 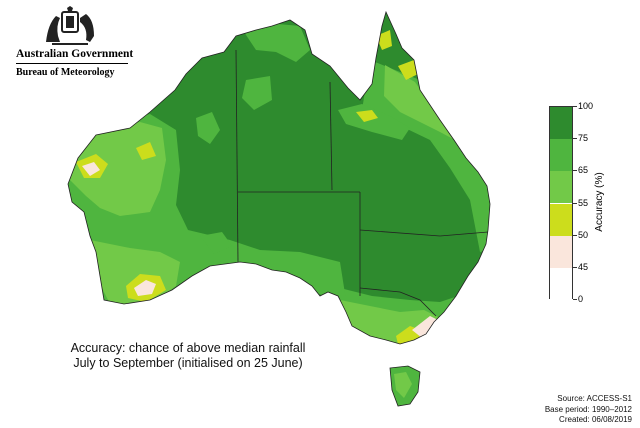 What do you see at coordinates (403, 385) in the screenshot?
I see `tasmania-inner` at bounding box center [403, 385].